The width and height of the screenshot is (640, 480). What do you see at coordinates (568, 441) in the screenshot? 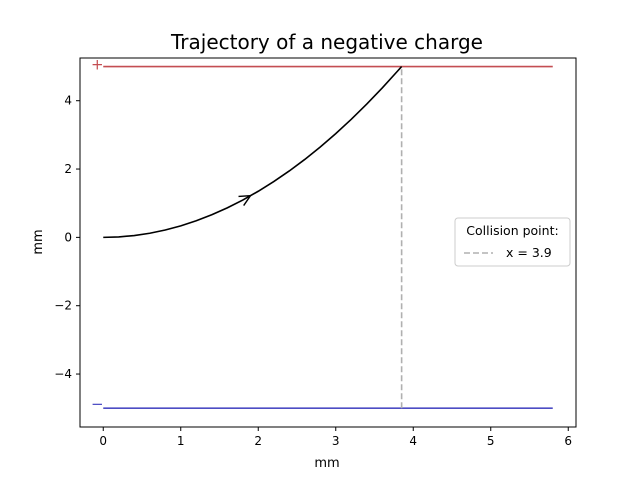
I see `x-tick-label: 6` at bounding box center [568, 441].